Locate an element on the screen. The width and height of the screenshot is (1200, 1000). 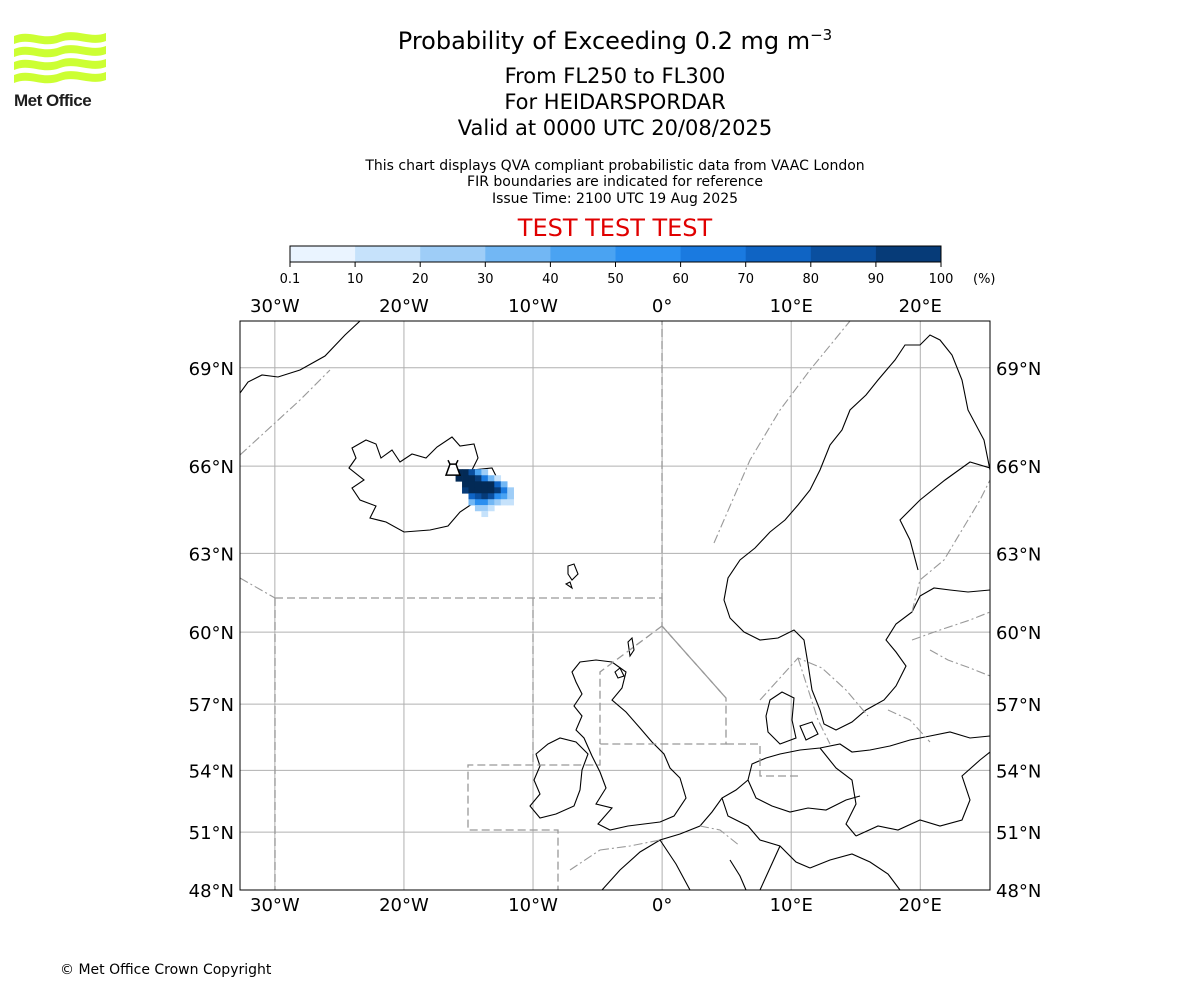
chart-title: Probability of Exceeding 0.2 mg m−3 is located at coordinates (600, 41).